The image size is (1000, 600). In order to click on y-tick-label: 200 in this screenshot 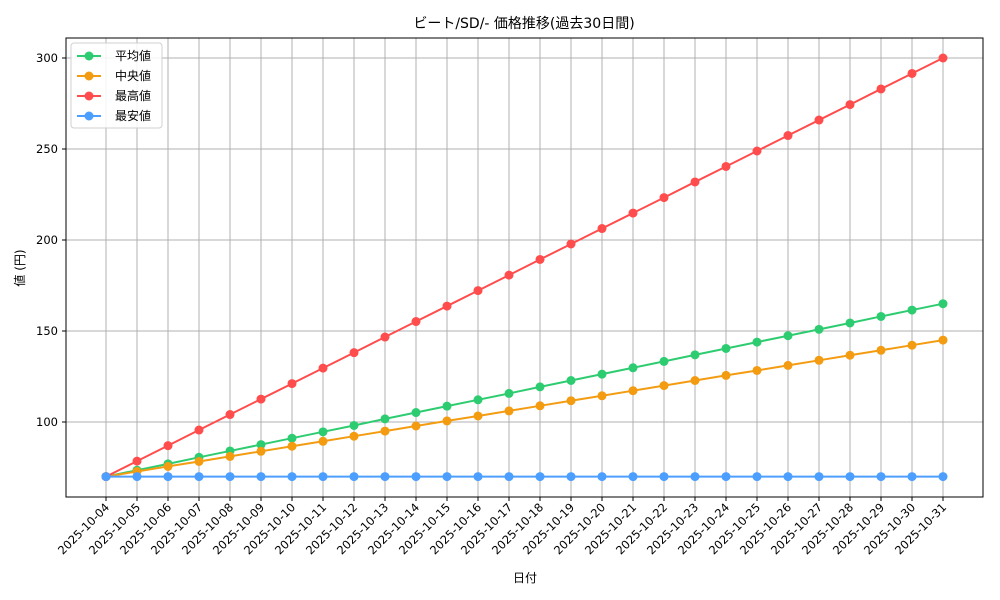, I will do `click(47, 240)`.